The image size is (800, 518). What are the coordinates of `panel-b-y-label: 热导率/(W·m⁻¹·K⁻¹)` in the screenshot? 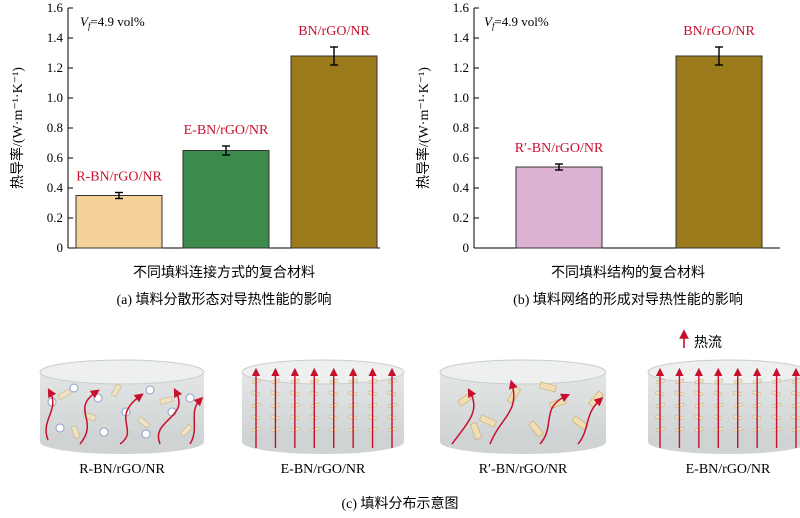 It's located at (423, 128).